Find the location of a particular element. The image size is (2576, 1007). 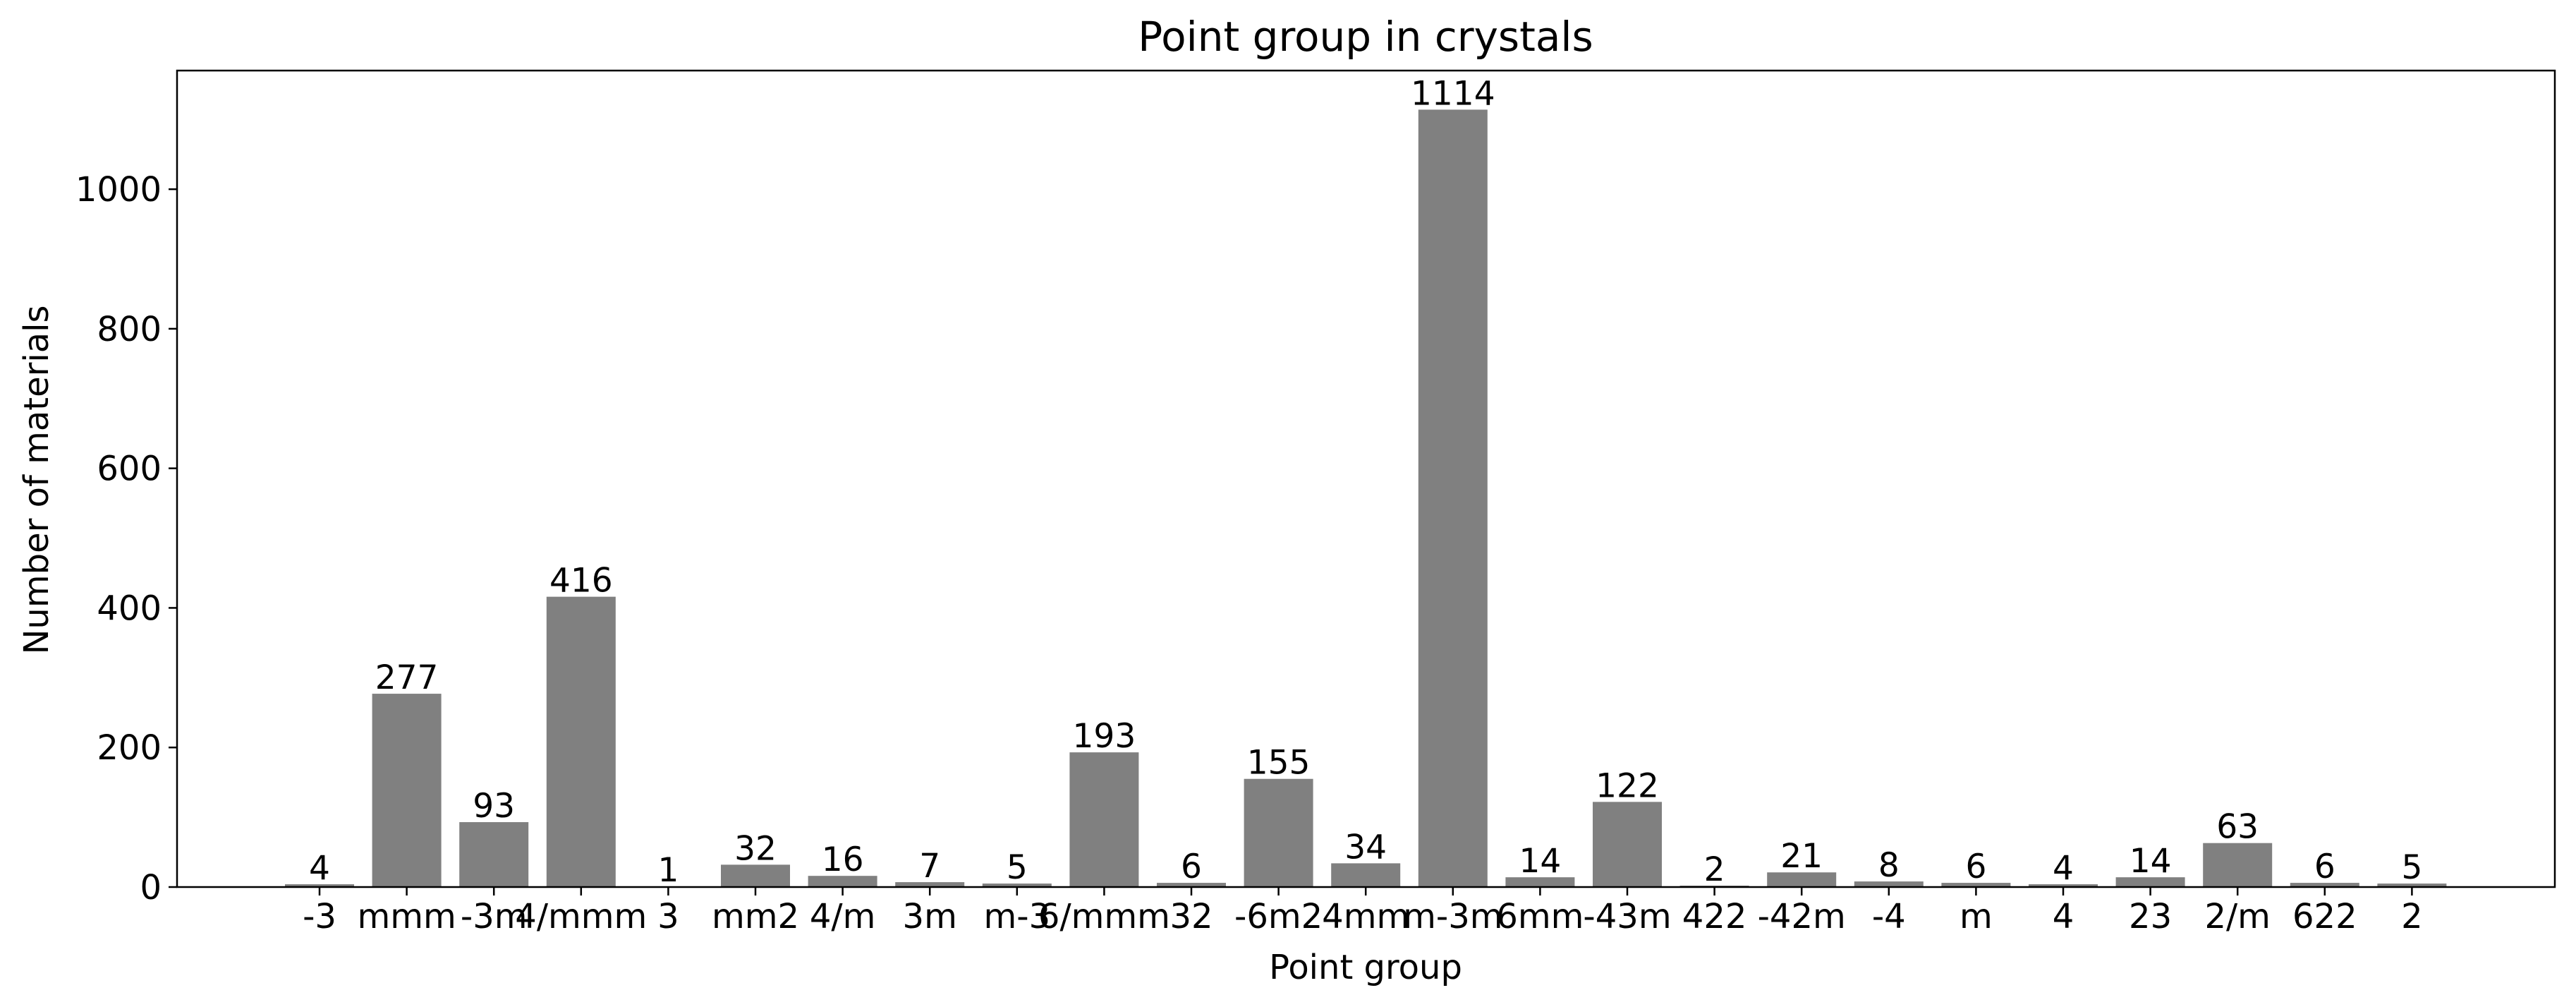

x-tick-label-4: 4 is located at coordinates (2063, 916).